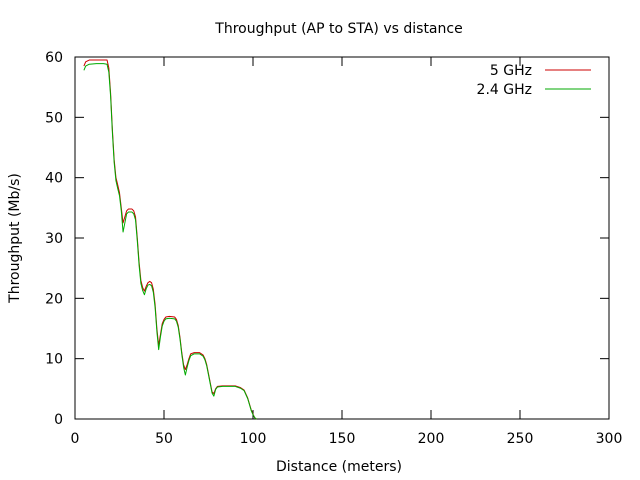  I want to click on y-tick-label: 20, so click(54, 299).